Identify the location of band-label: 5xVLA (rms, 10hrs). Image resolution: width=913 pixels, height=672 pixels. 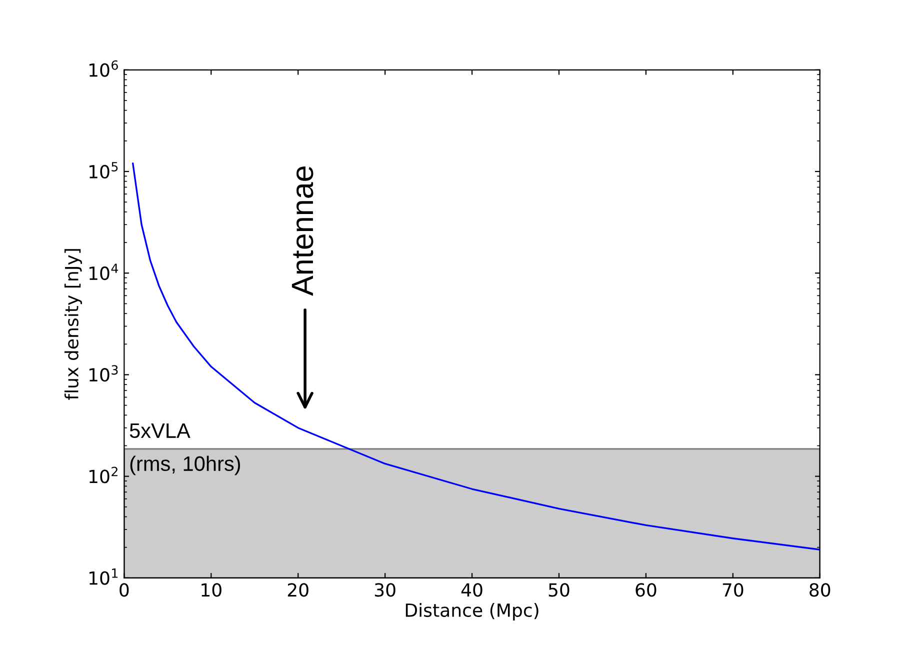
(185, 449).